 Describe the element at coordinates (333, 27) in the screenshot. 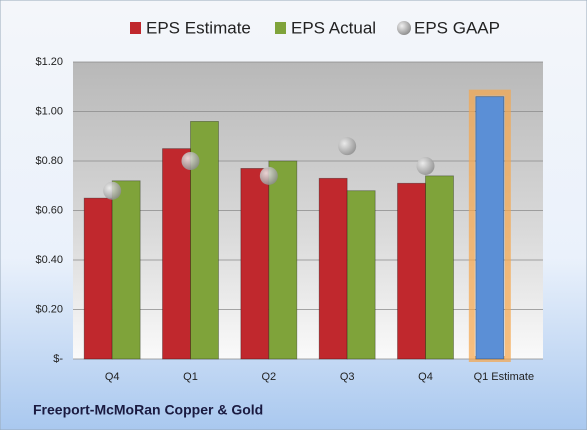

I see `legend-label: EPS Actual` at that location.